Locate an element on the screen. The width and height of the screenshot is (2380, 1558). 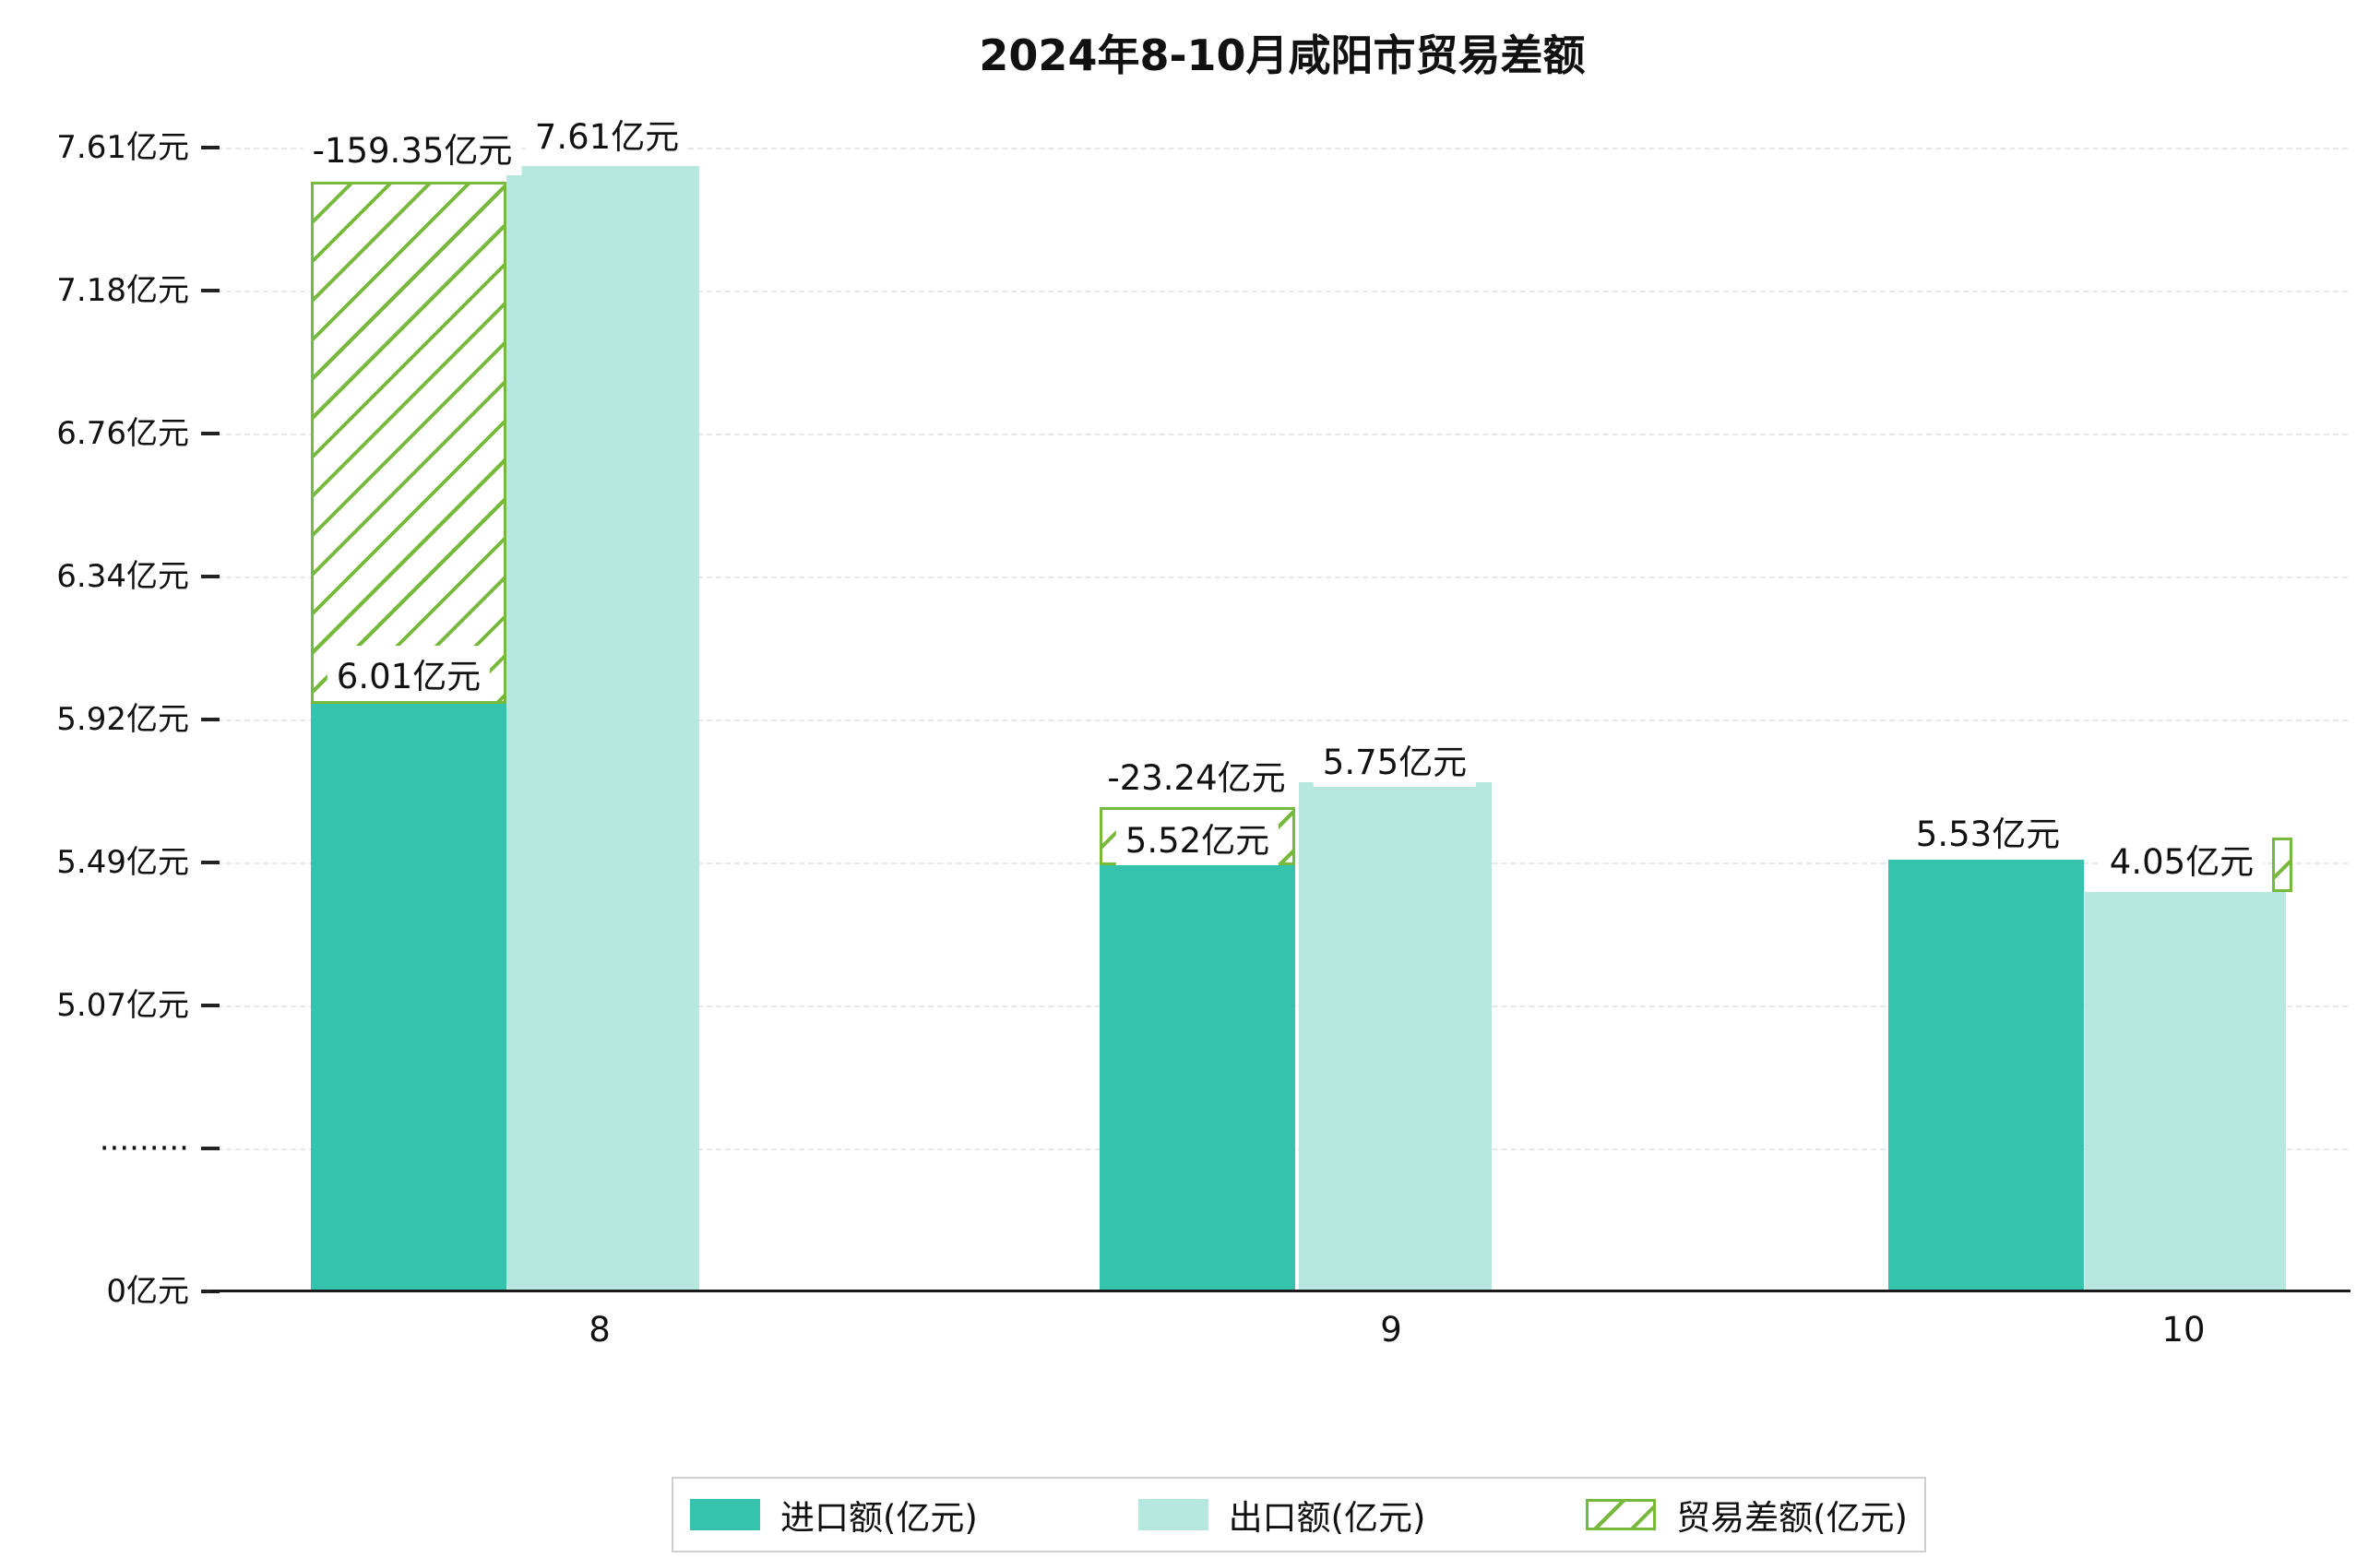
legend-swatch-import-icon is located at coordinates (725, 1514).